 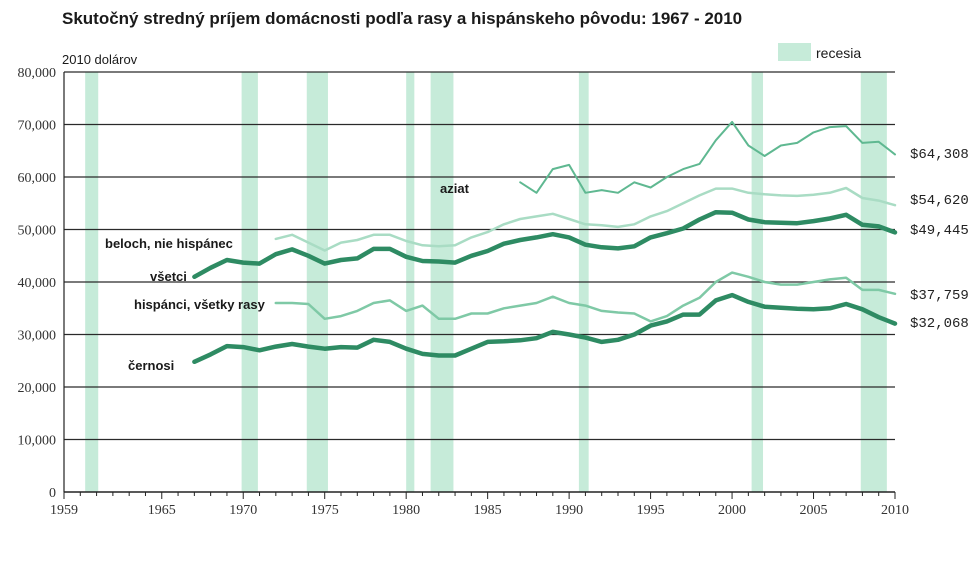 What do you see at coordinates (151, 365) in the screenshot?
I see `series-label-cernosi: černosi` at bounding box center [151, 365].